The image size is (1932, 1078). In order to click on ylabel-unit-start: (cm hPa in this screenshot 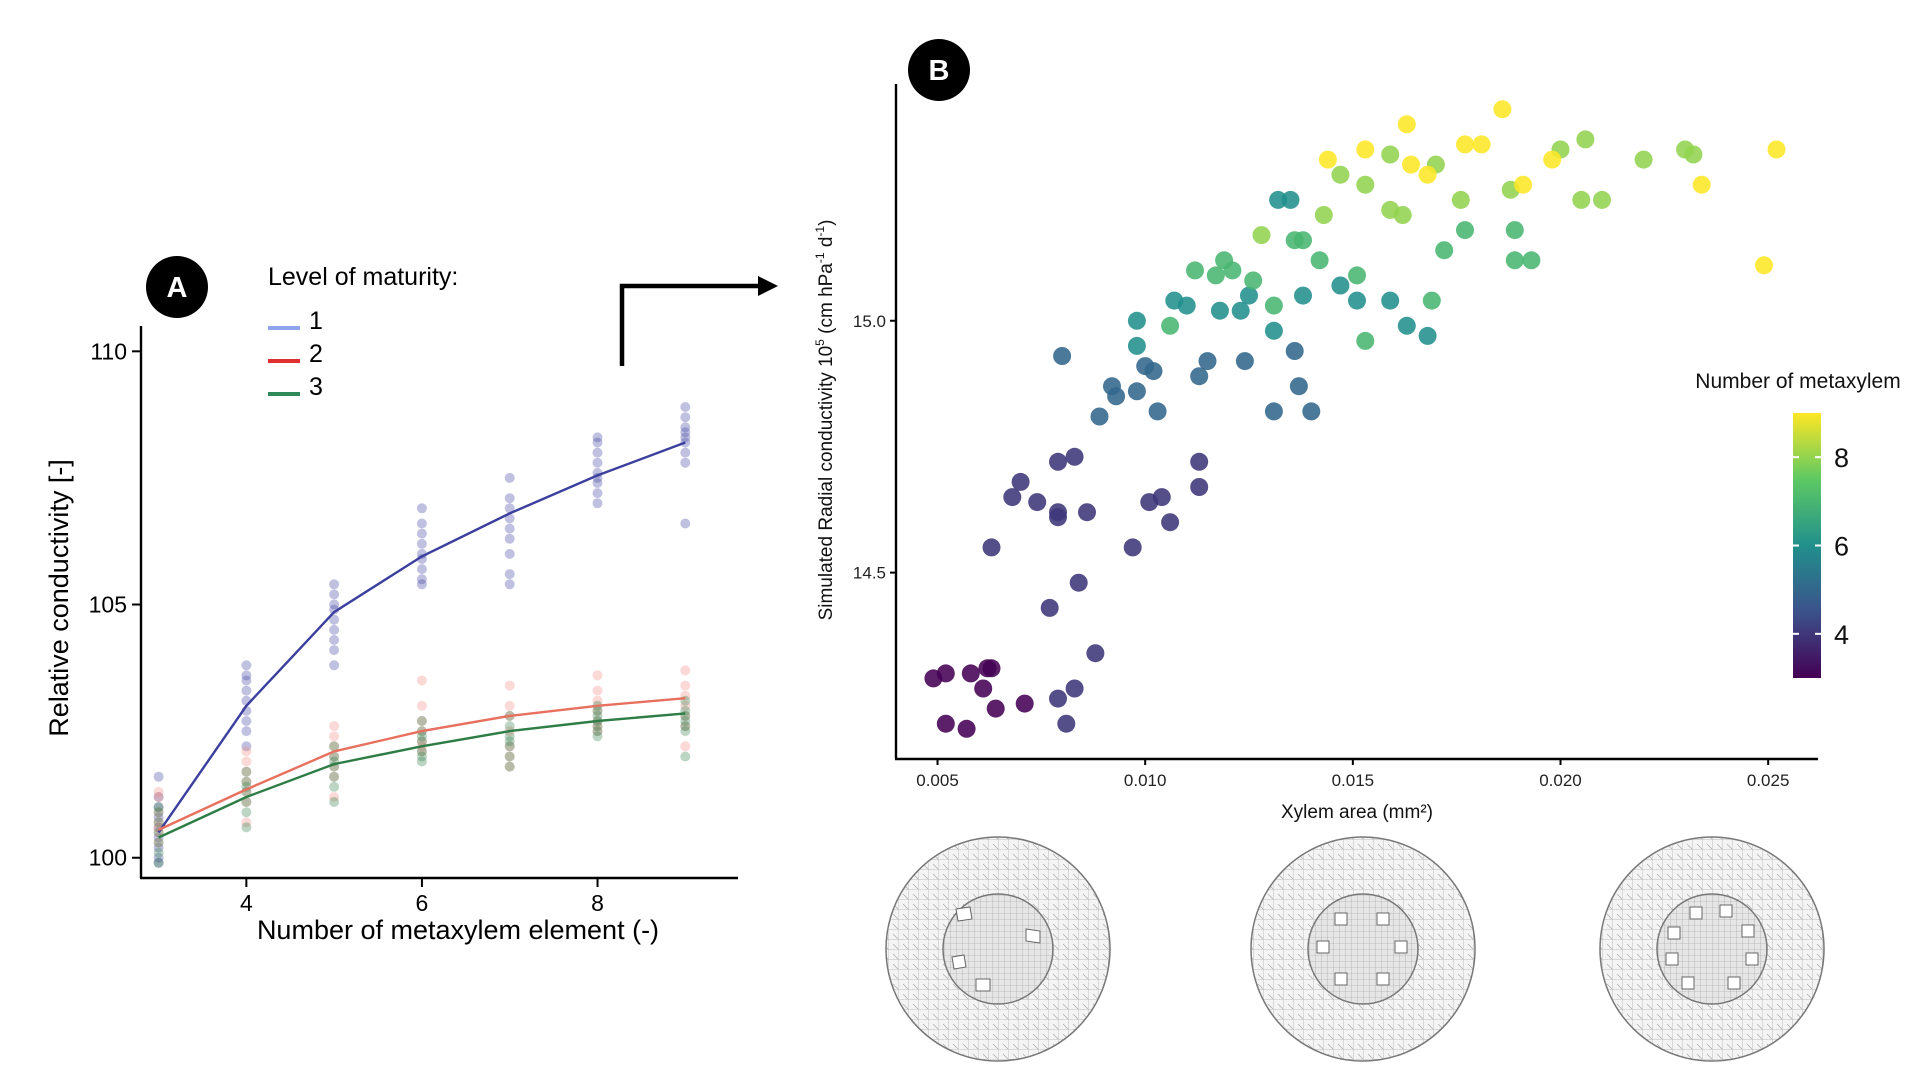, I will do `click(826, 301)`.